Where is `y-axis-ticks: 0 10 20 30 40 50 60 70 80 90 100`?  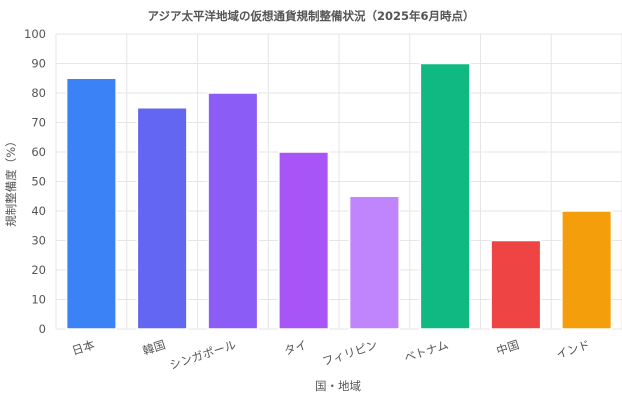
y-axis-ticks: 0 10 20 30 40 50 60 70 80 90 100 is located at coordinates (35, 181).